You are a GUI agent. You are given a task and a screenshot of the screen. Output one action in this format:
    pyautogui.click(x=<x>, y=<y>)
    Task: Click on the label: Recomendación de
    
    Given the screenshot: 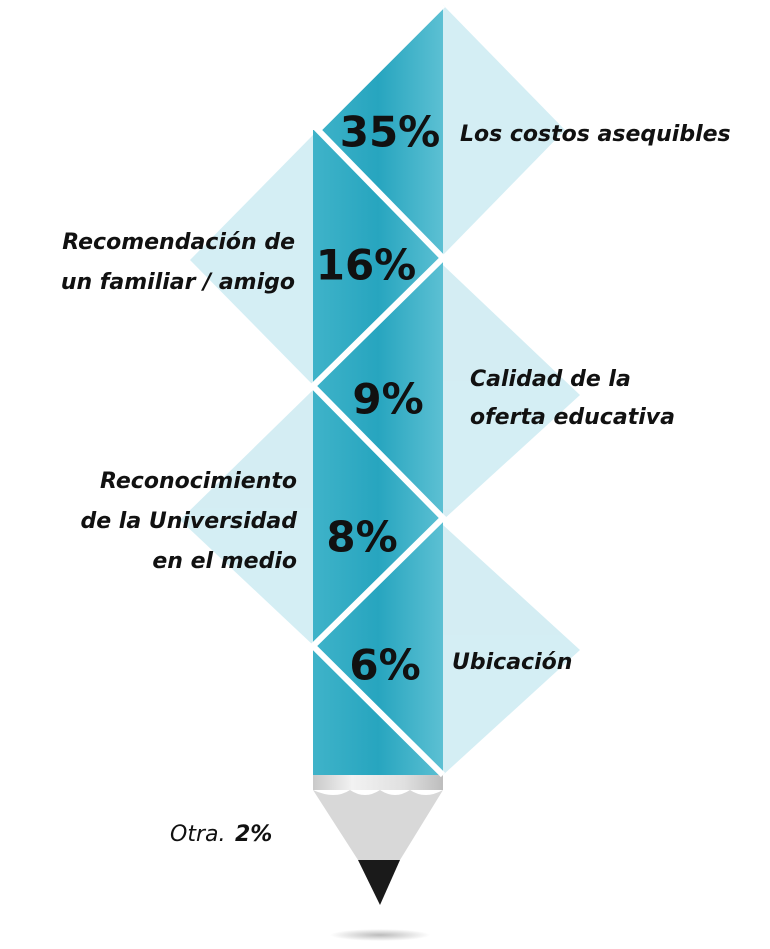 What is the action you would take?
    pyautogui.click(x=178, y=242)
    